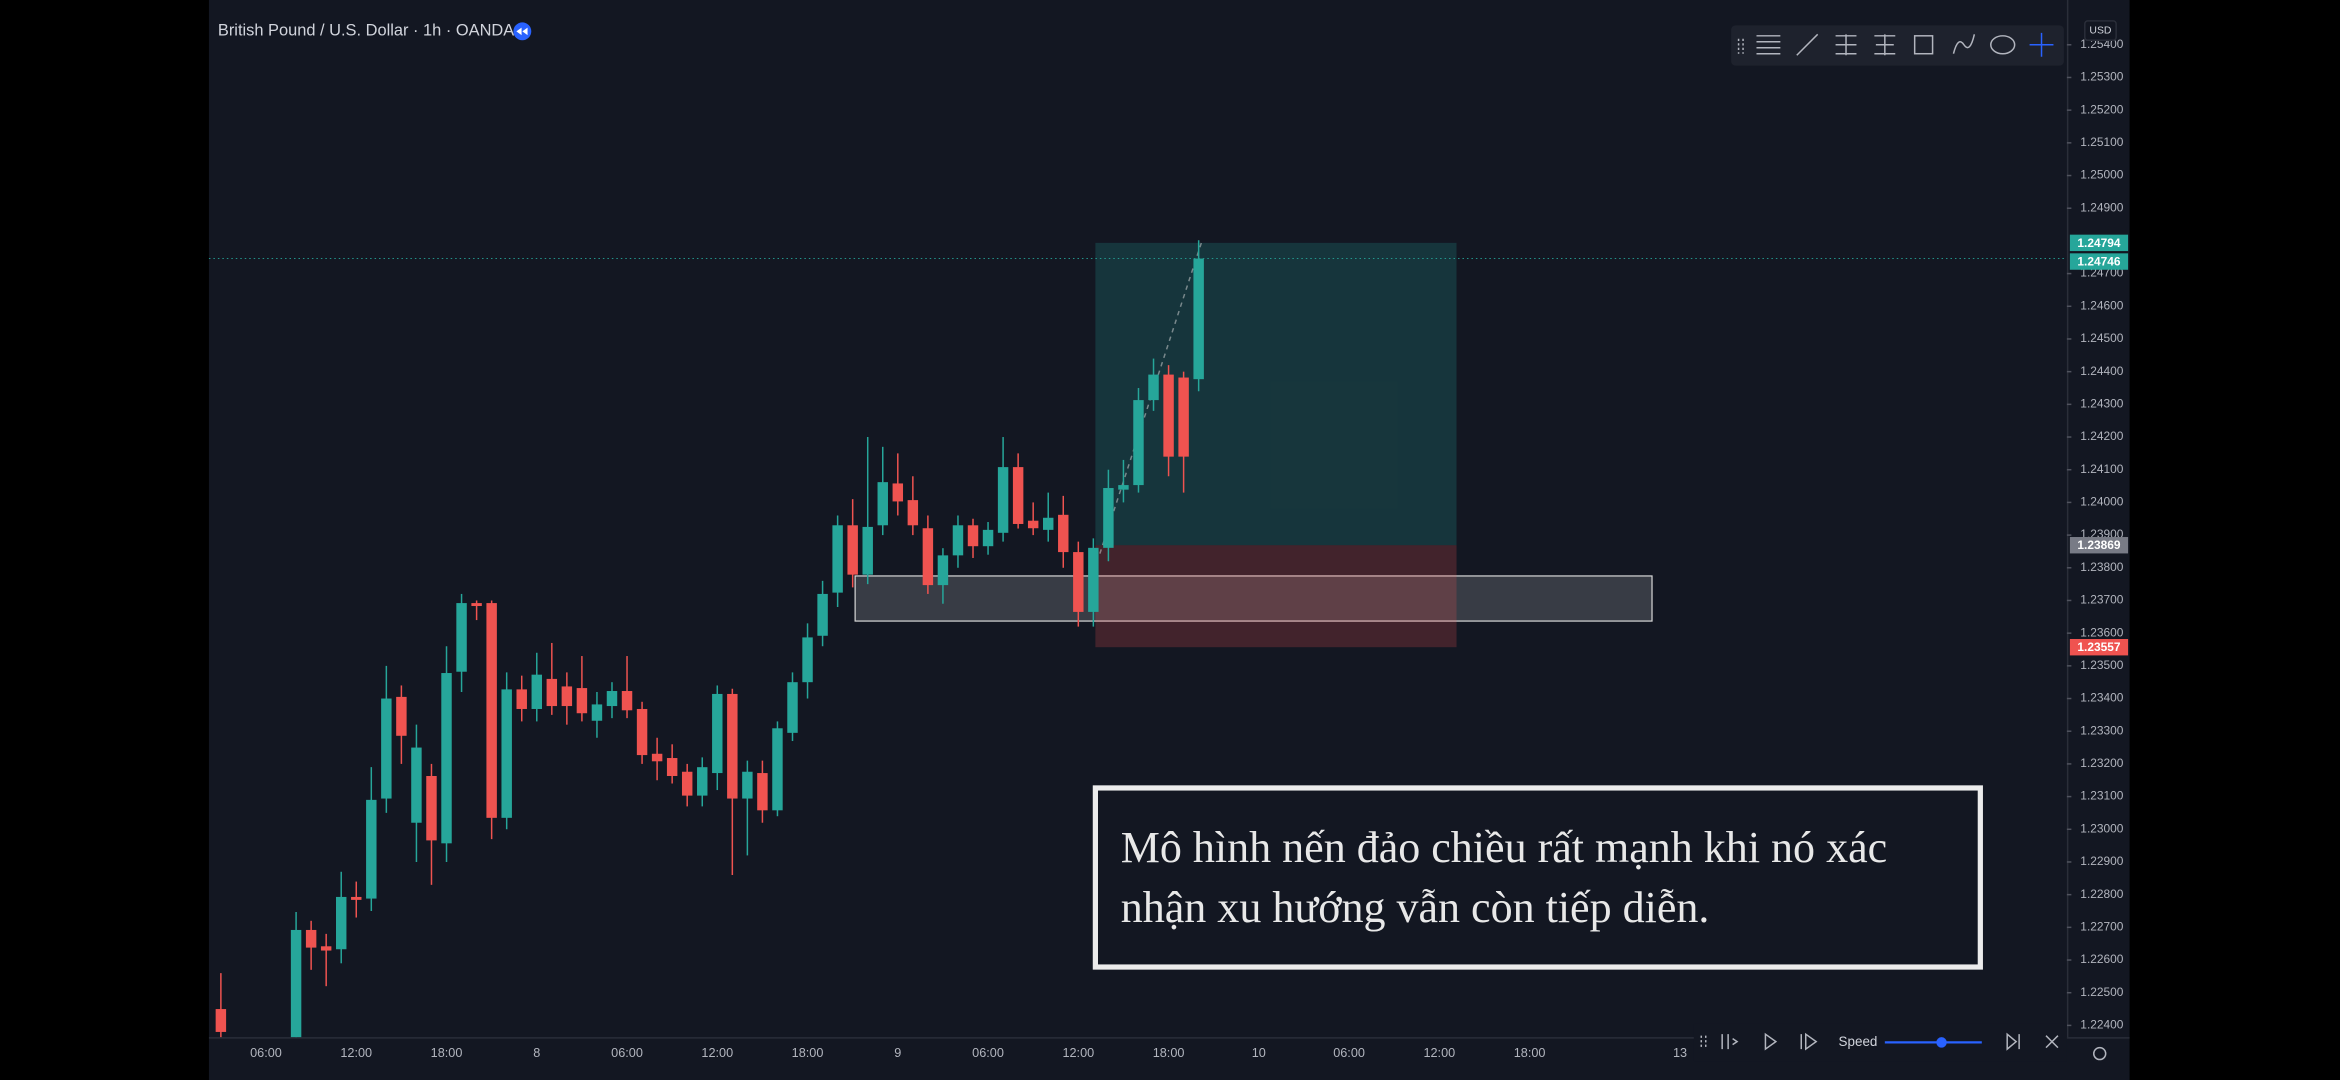  I want to click on y-tick-label: 1.23000, so click(2101, 828).